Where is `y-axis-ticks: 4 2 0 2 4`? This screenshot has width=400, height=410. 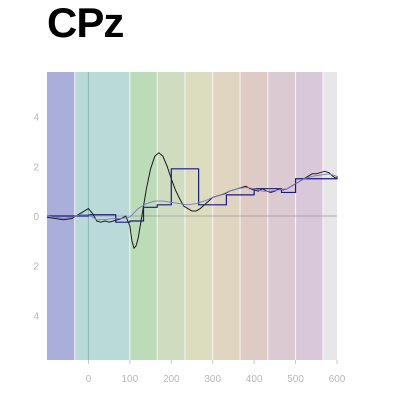
y-axis-ticks: 4 2 0 2 4 is located at coordinates (36, 218).